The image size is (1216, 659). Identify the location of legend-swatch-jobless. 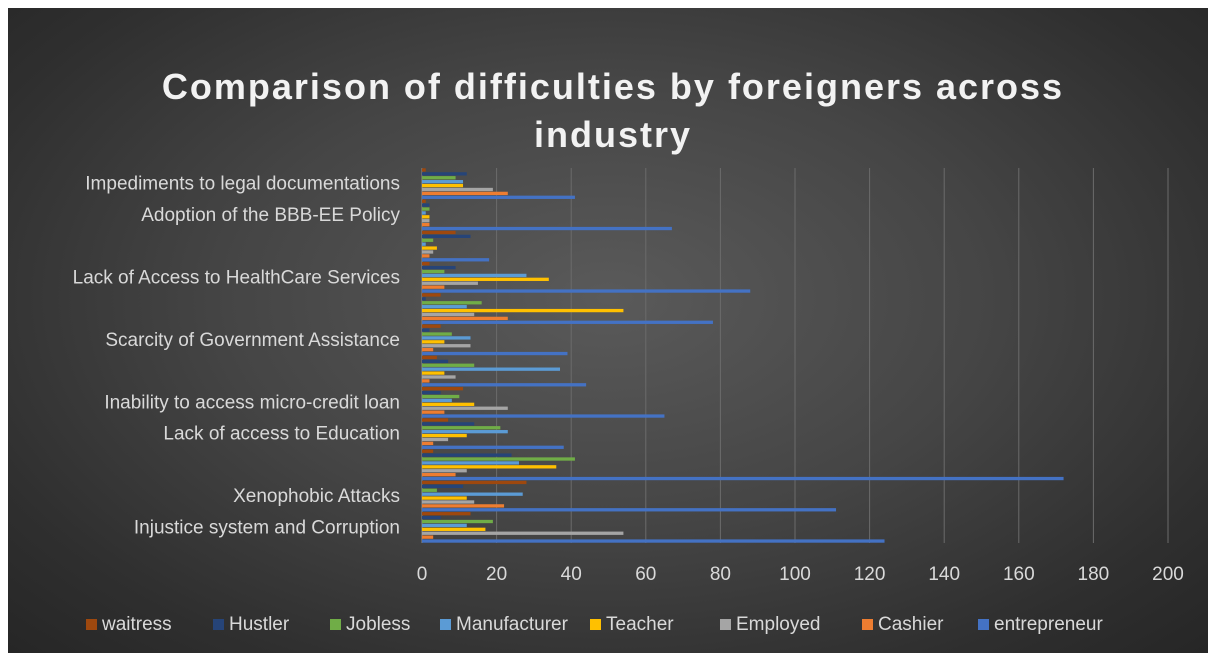
(335, 624).